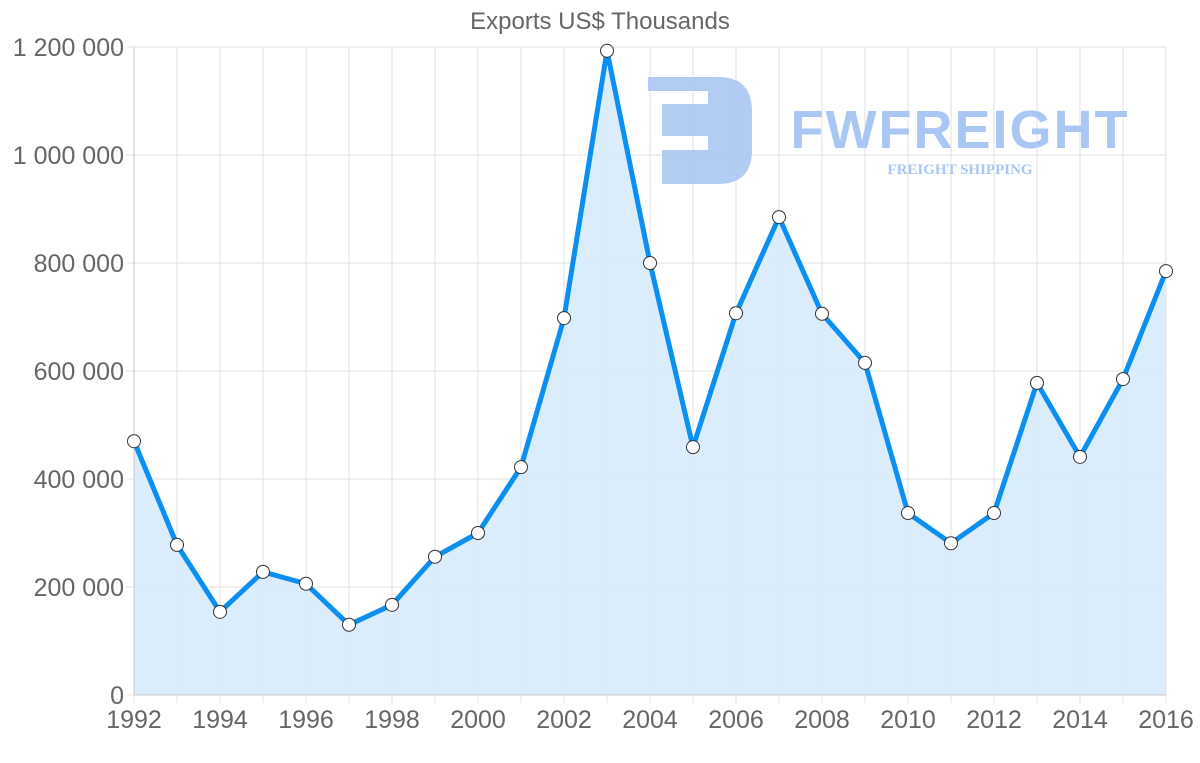  Describe the element at coordinates (736, 720) in the screenshot. I see `x-tick-label: 2006` at that location.